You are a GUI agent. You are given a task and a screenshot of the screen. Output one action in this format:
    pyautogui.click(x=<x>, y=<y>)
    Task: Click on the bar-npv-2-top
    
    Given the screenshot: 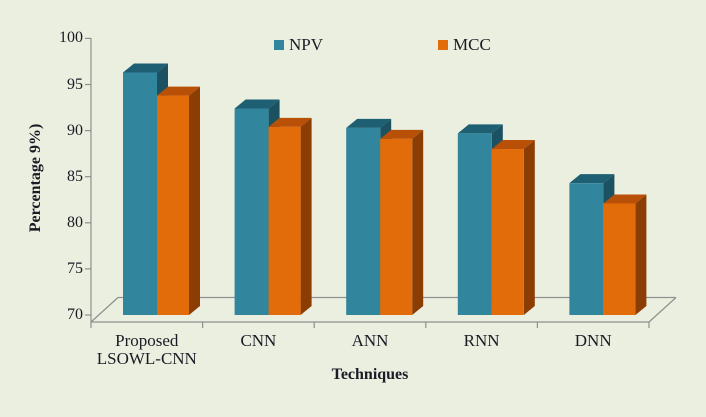 What is the action you would take?
    pyautogui.click(x=369, y=123)
    